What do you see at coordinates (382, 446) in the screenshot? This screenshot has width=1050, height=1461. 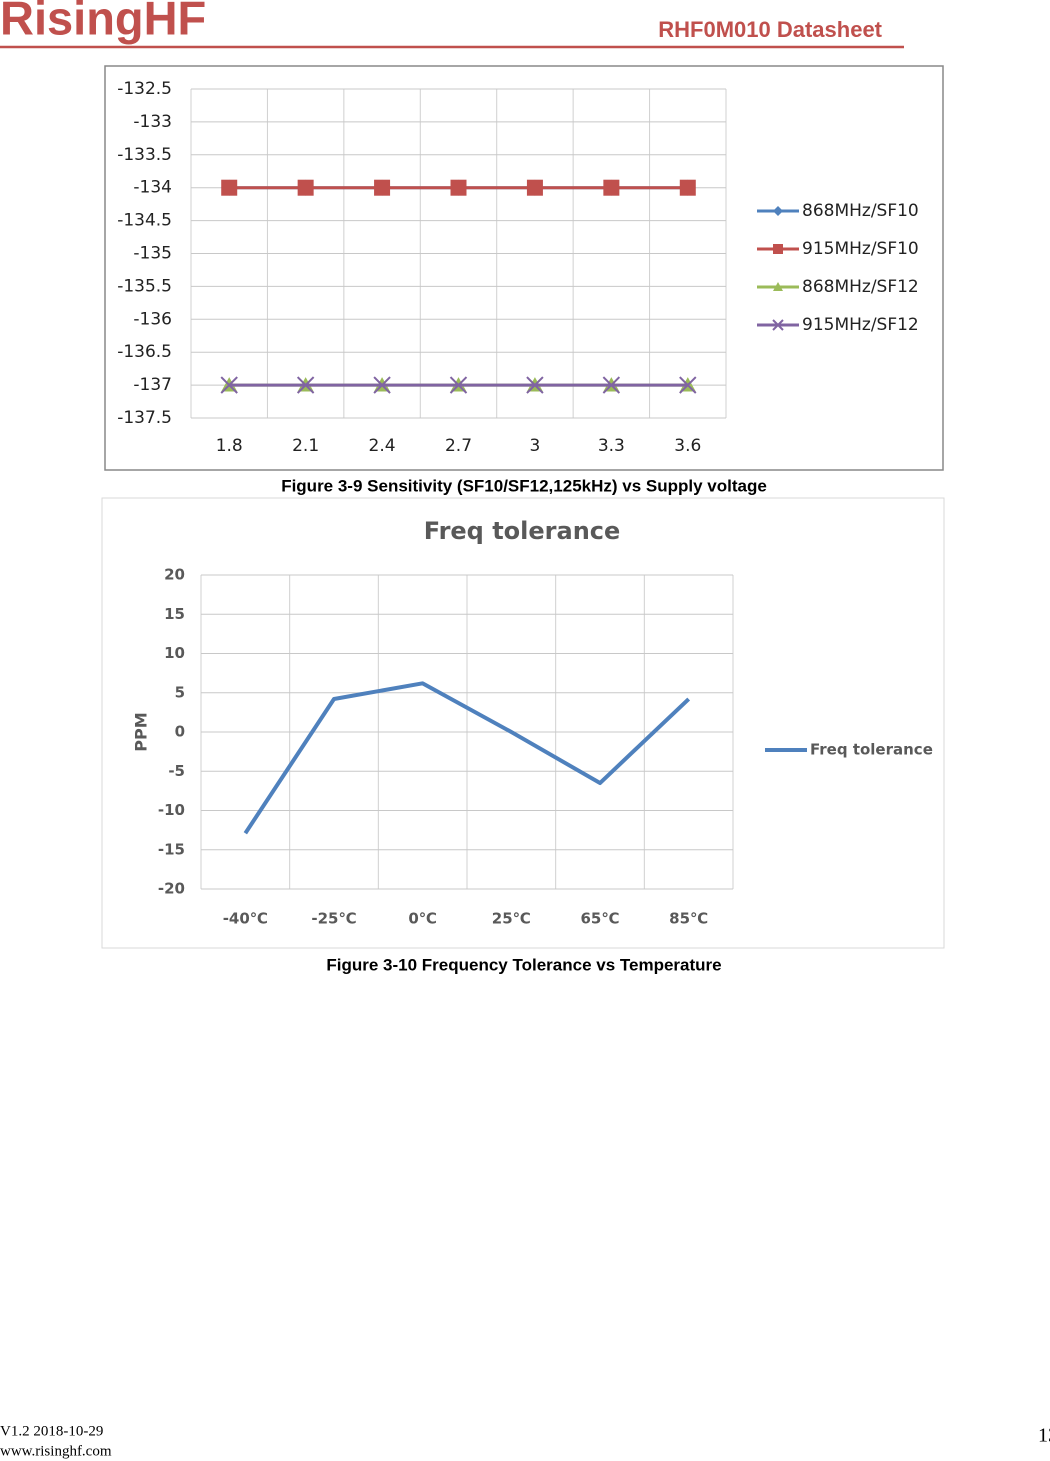 I see `x-tick-label: 2.4` at bounding box center [382, 446].